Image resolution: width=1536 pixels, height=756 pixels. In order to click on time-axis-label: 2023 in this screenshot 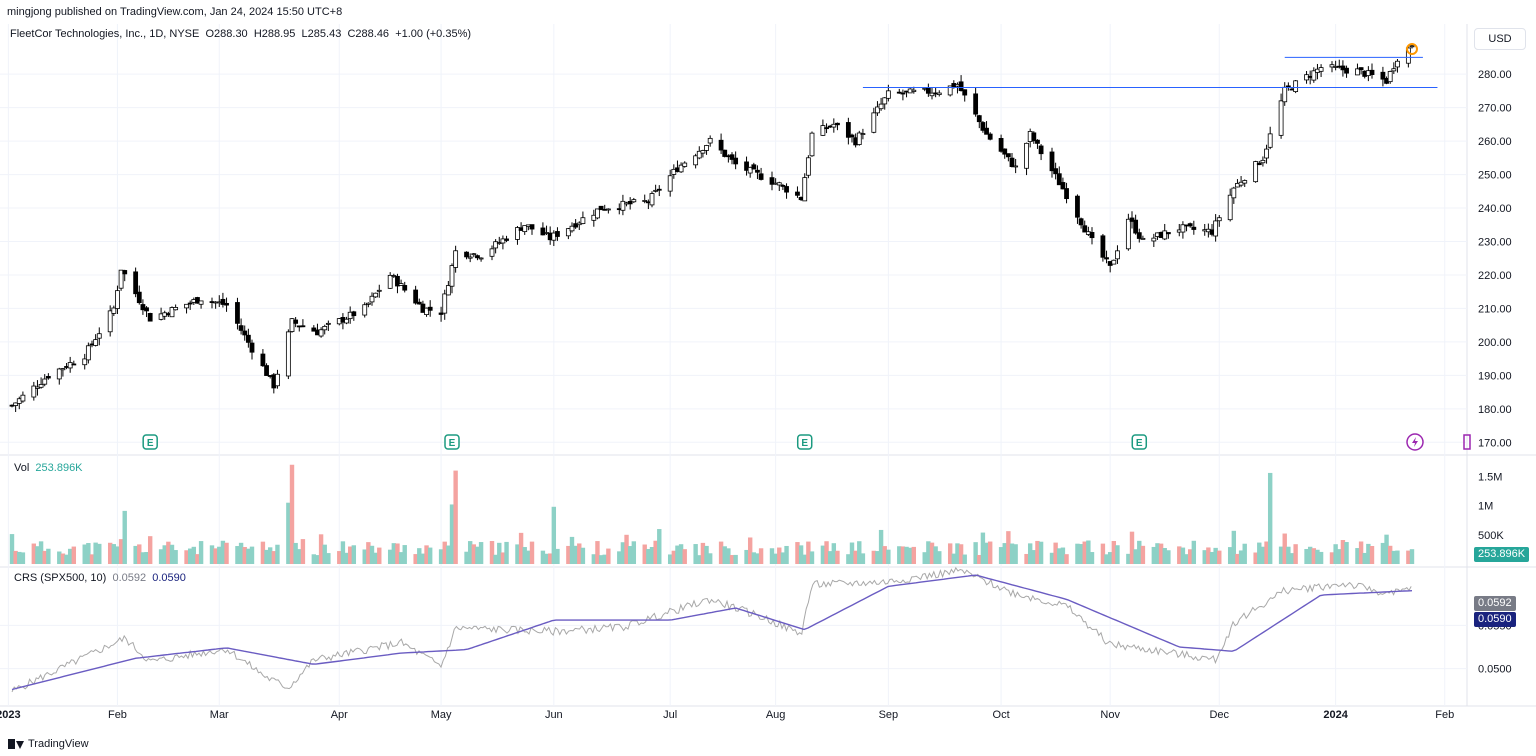, I will do `click(10, 715)`.